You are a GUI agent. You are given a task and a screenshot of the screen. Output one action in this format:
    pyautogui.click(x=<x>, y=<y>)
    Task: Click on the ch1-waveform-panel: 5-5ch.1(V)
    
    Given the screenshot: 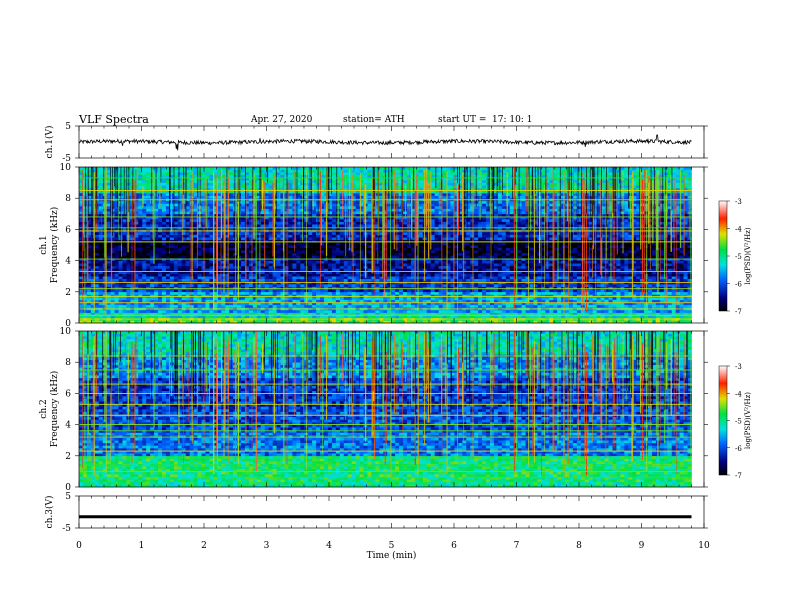 What is the action you would take?
    pyautogui.click(x=376, y=143)
    